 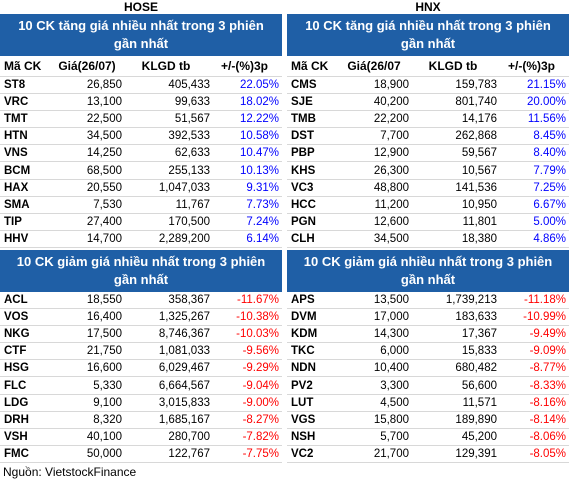 What do you see at coordinates (184, 187) in the screenshot?
I see `volume: 1,047,033` at bounding box center [184, 187].